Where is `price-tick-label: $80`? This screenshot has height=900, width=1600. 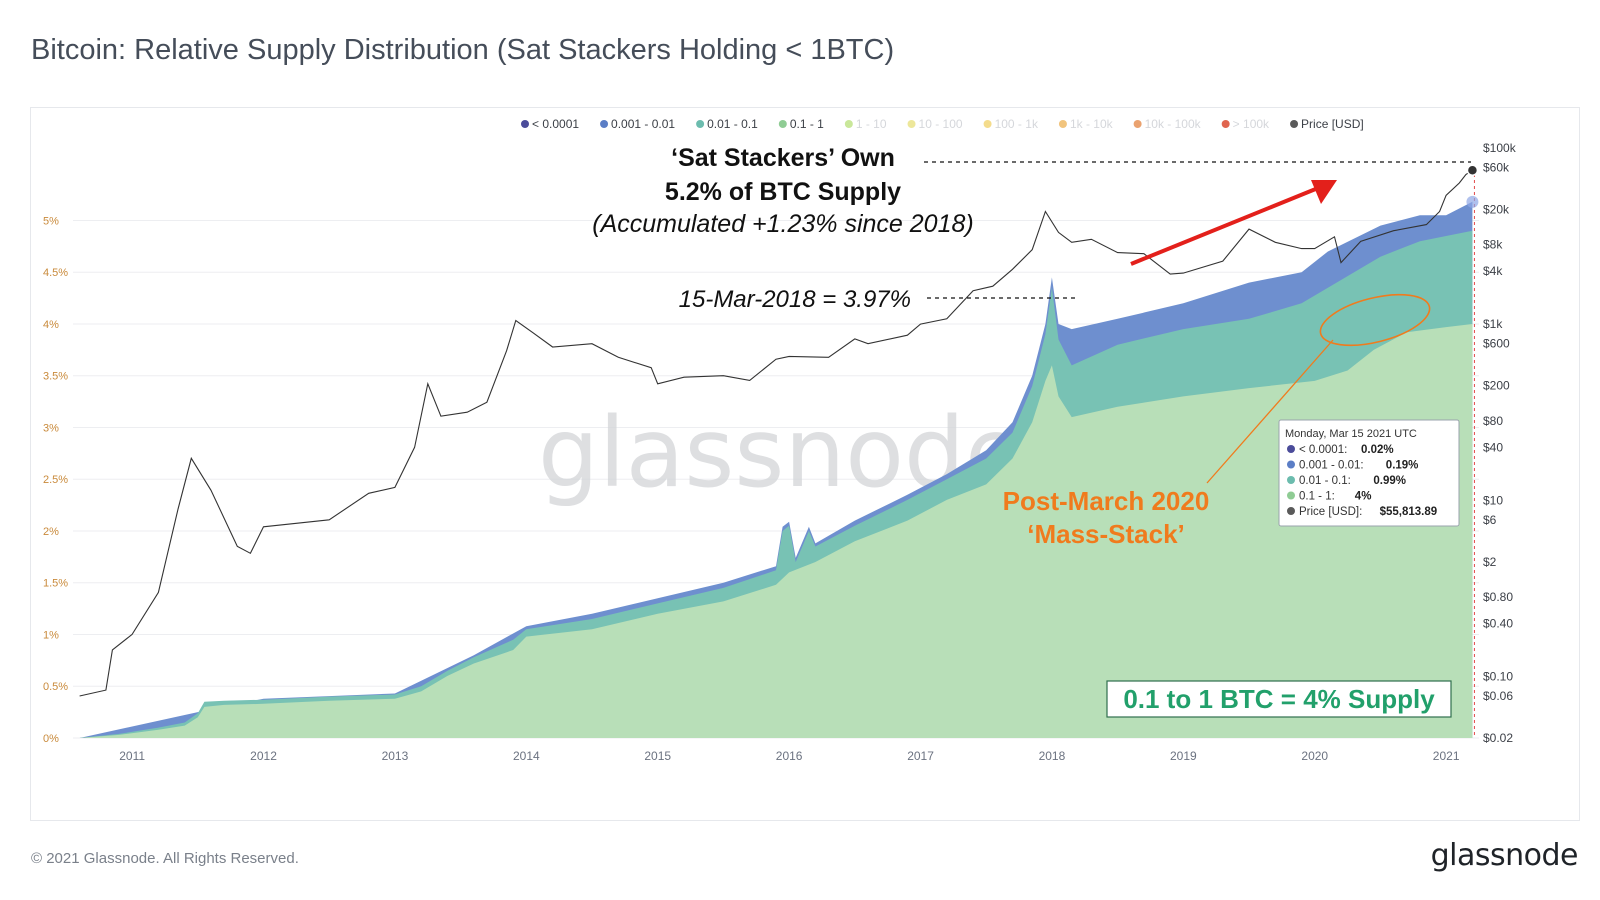 price-tick-label: $80 is located at coordinates (1493, 421).